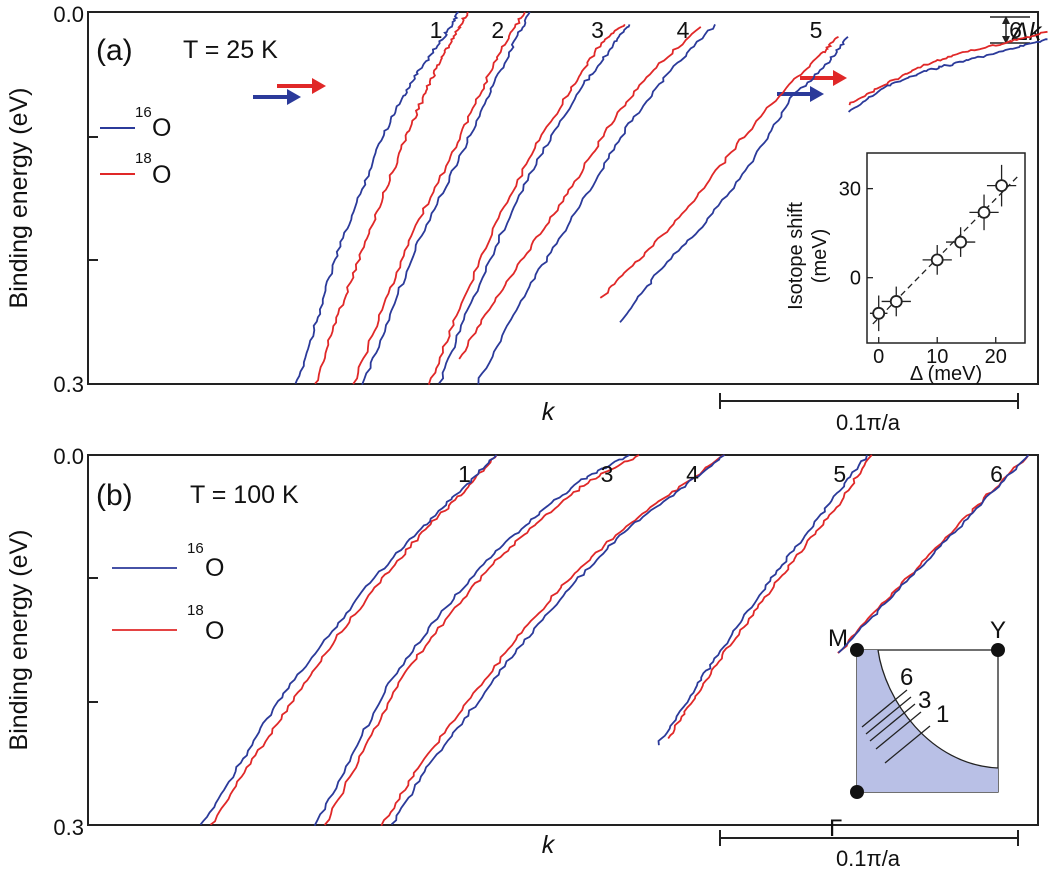 The image size is (1059, 876). What do you see at coordinates (823, 78) in the screenshot?
I see `arrow-red-curve6` at bounding box center [823, 78].